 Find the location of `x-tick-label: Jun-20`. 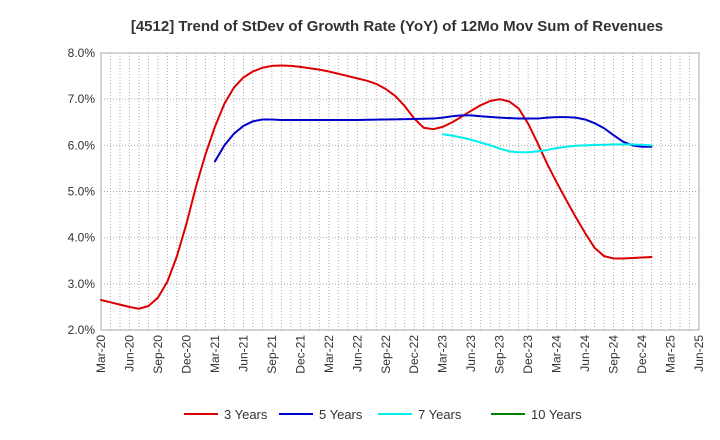

x-tick-label: Jun-20 is located at coordinates (129, 353).